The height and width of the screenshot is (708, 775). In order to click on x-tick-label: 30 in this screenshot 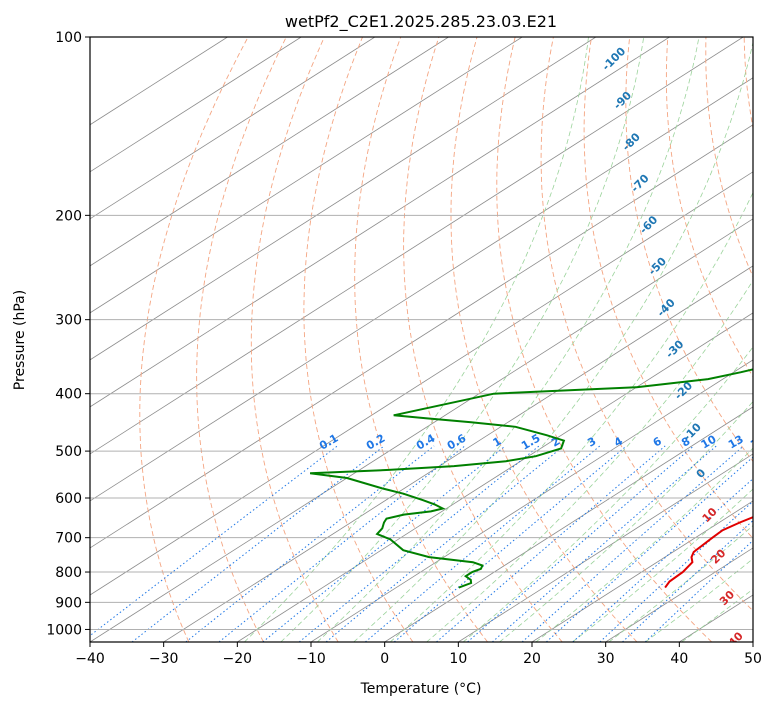, I will do `click(606, 659)`.